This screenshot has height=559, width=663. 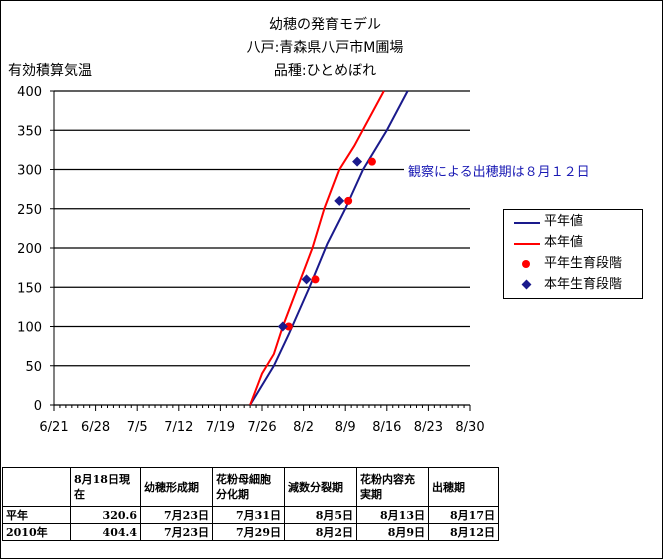 What do you see at coordinates (137, 427) in the screenshot?
I see `x-tick-label: 7/5` at bounding box center [137, 427].